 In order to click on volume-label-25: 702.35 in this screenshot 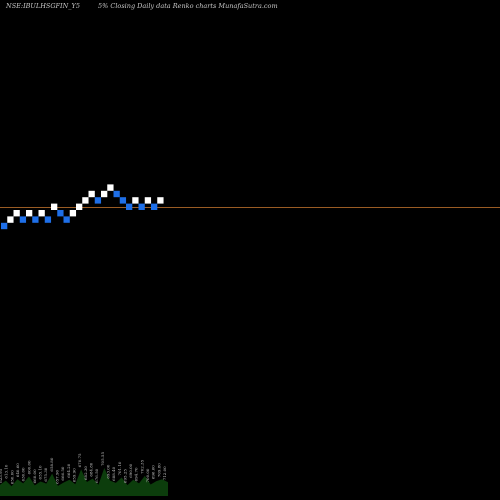, I will do `click(141, 466)`.